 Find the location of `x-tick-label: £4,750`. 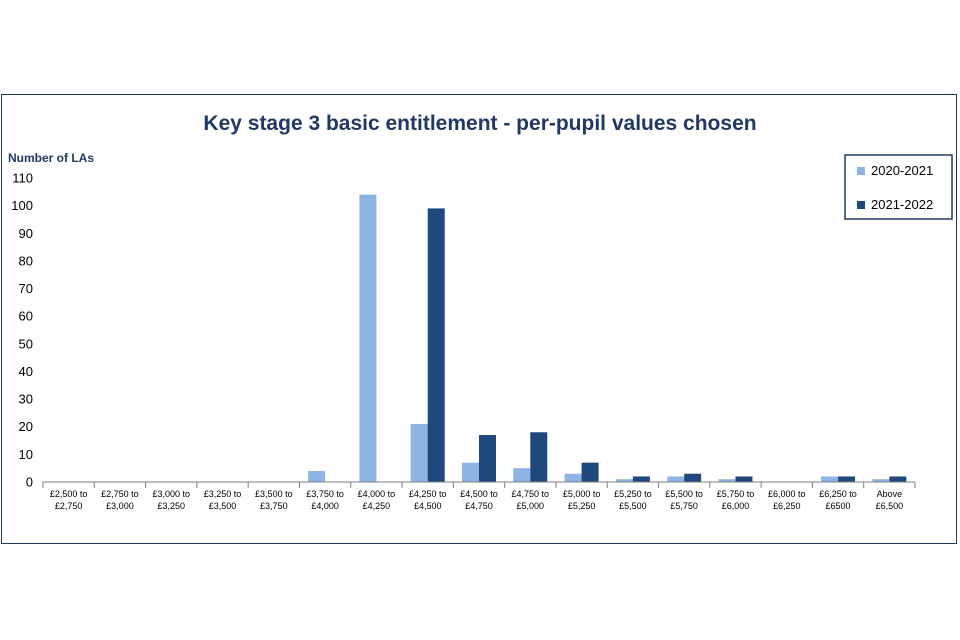

x-tick-label: £4,750 is located at coordinates (479, 506).